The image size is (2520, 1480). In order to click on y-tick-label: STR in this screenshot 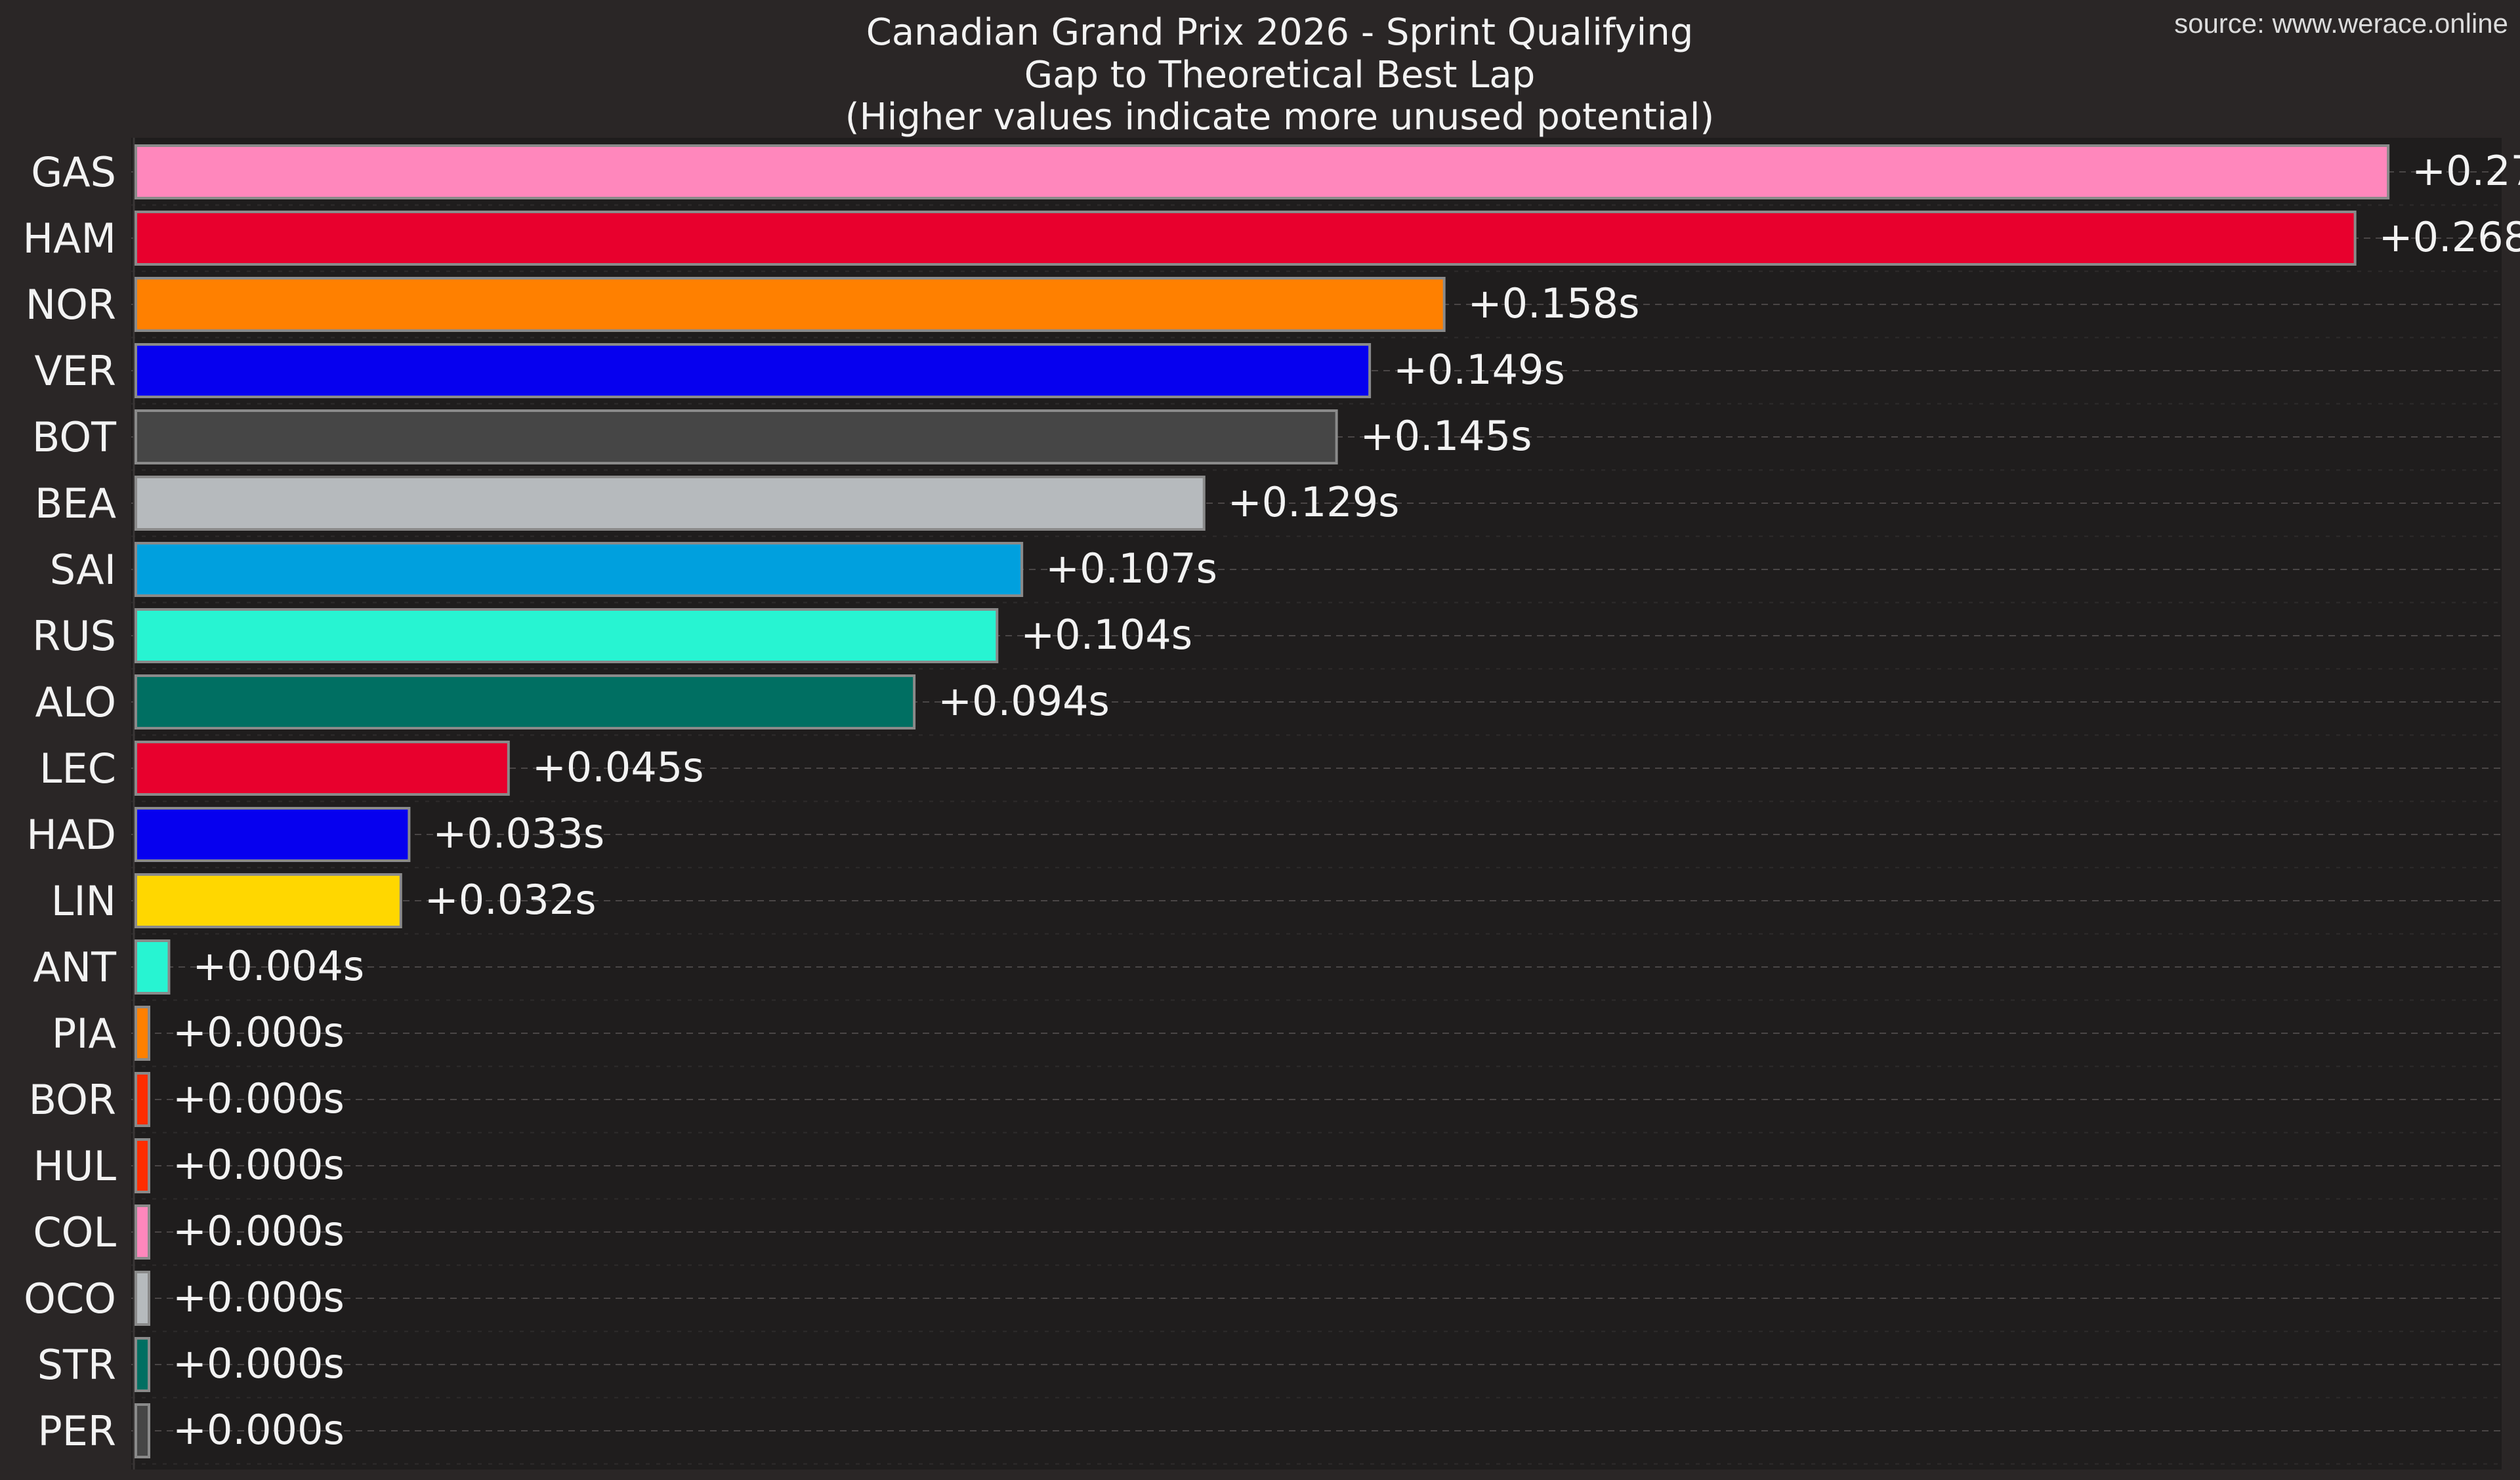, I will do `click(76, 1365)`.